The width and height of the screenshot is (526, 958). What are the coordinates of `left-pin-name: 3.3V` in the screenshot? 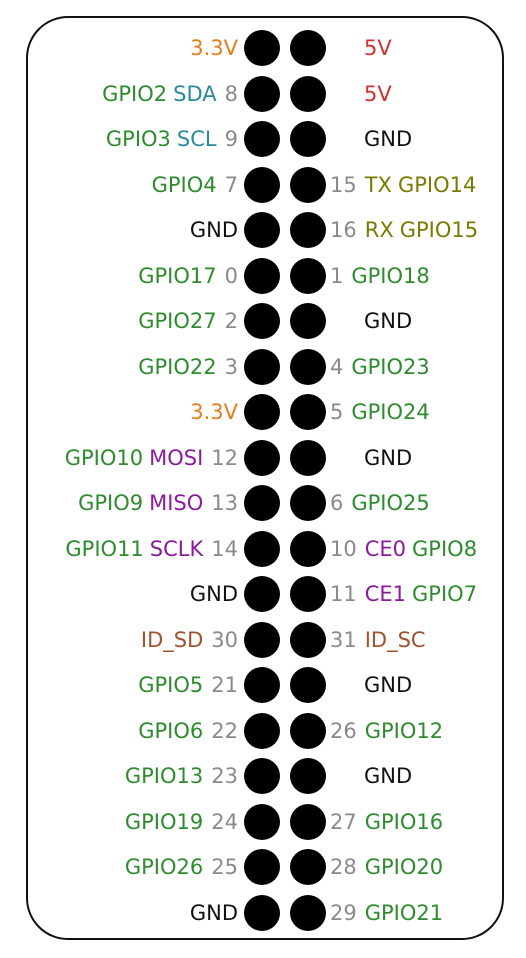 It's located at (214, 412).